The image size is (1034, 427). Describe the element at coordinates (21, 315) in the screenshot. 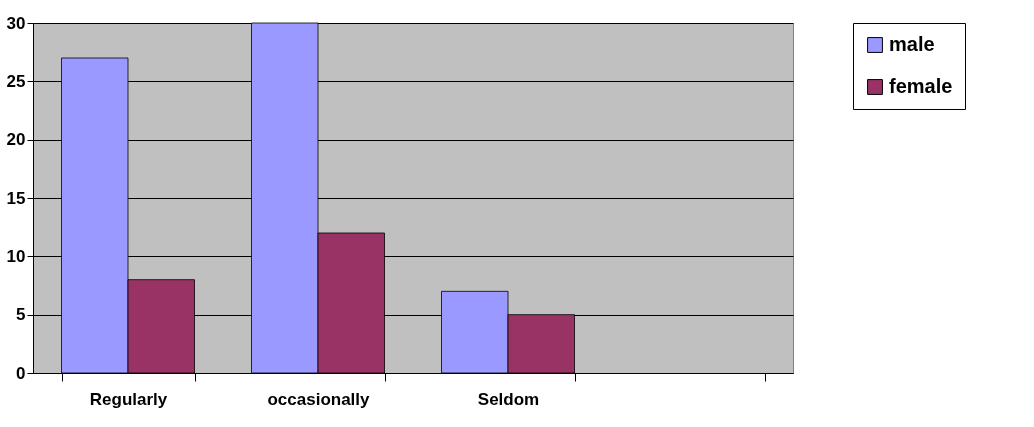

I see `y-tick-label: 5` at that location.